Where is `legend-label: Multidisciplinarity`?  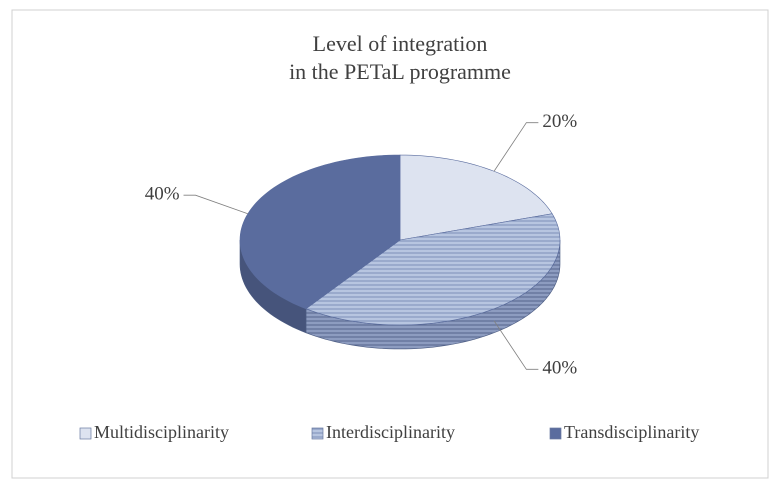 legend-label: Multidisciplinarity is located at coordinates (161, 432).